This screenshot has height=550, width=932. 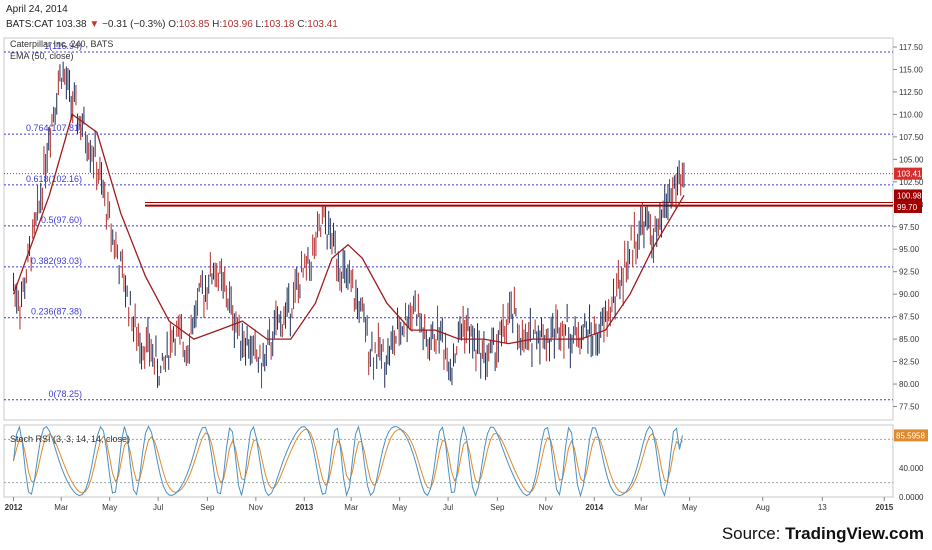 I want to click on x-tick-label: 2014, so click(x=594, y=507).